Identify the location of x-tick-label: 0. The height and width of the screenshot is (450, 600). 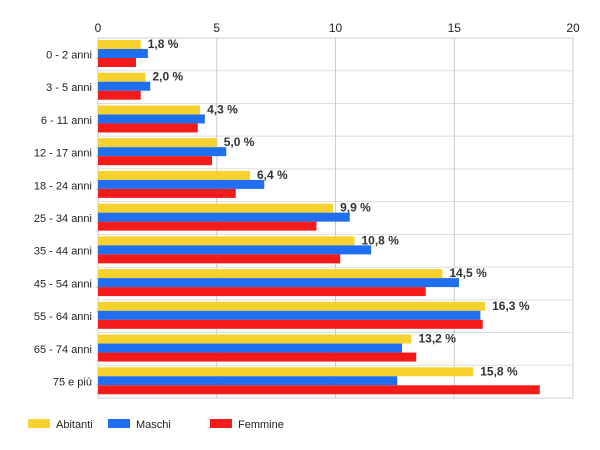
(98, 28).